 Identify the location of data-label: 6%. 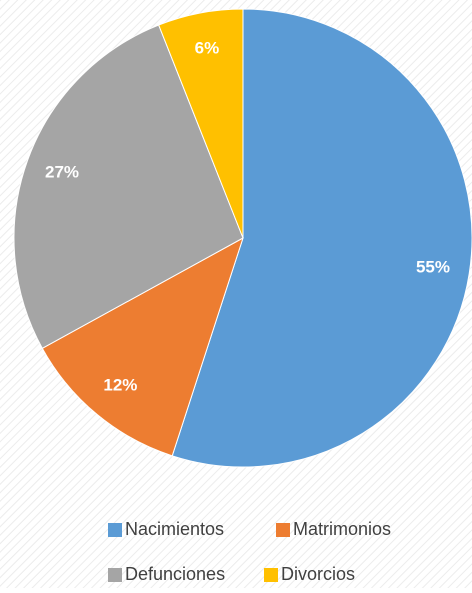
(207, 48).